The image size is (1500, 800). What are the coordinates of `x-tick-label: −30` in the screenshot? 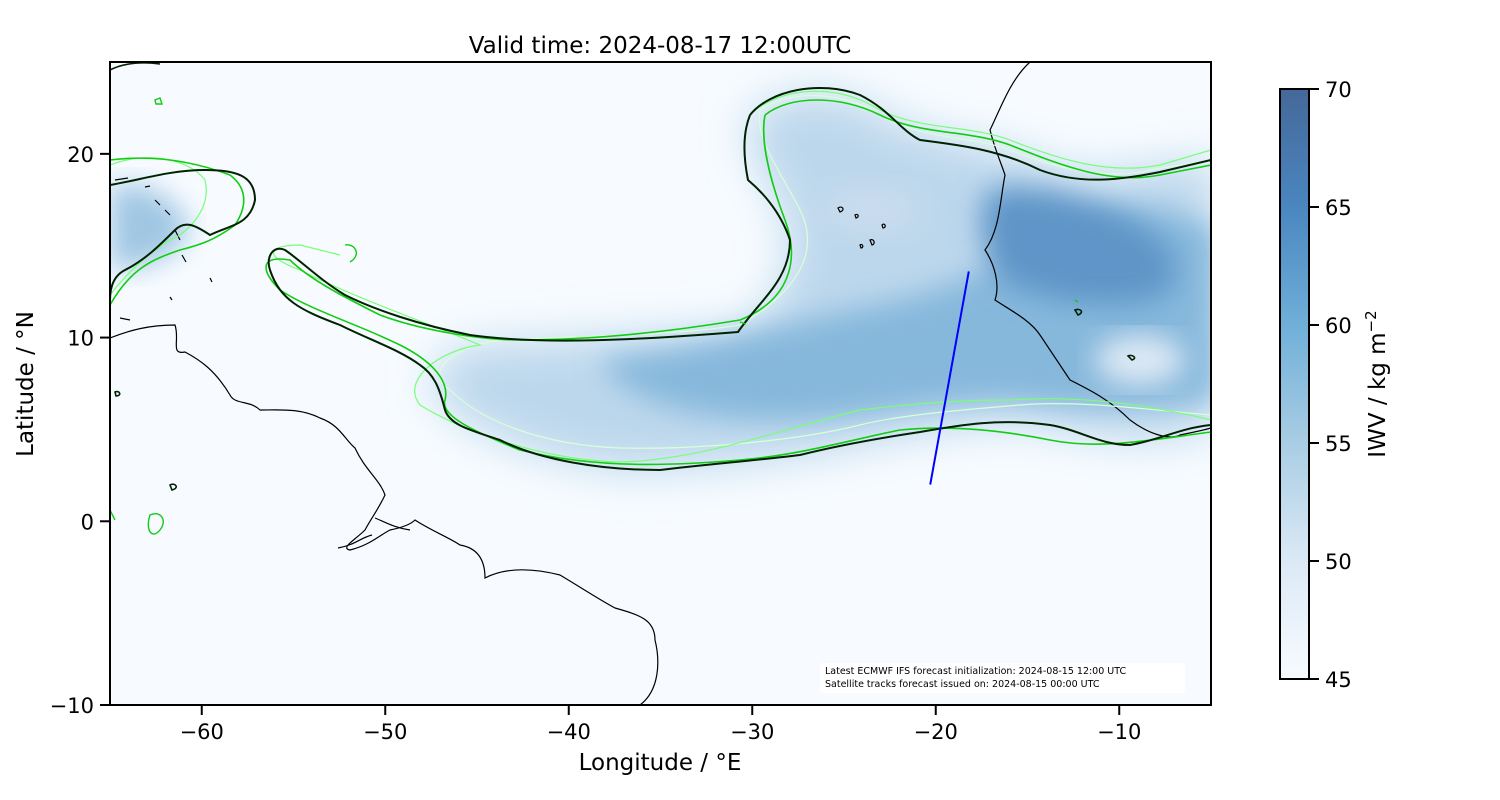 It's located at (752, 732).